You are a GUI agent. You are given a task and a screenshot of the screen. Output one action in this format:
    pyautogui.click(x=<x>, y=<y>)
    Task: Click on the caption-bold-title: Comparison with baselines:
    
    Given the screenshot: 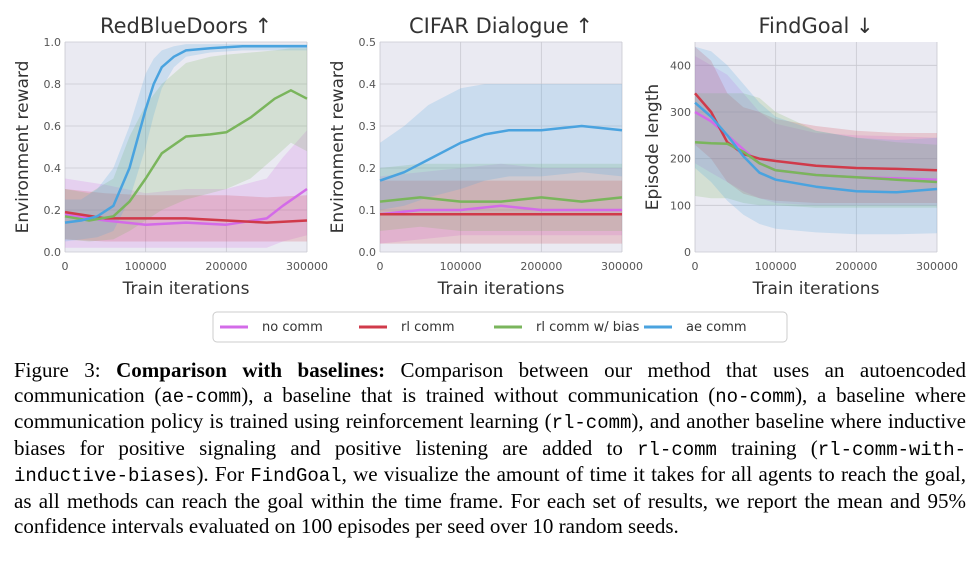 What is the action you would take?
    pyautogui.click(x=251, y=370)
    